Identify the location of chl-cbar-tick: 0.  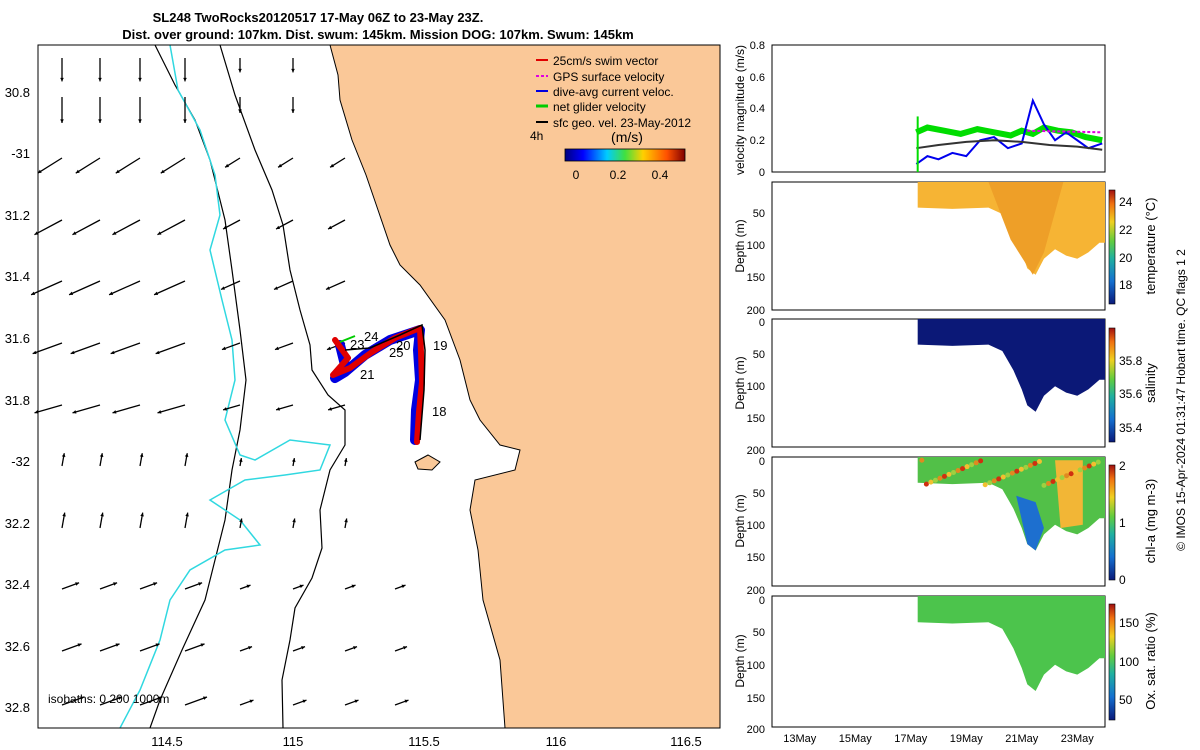
(1122, 580).